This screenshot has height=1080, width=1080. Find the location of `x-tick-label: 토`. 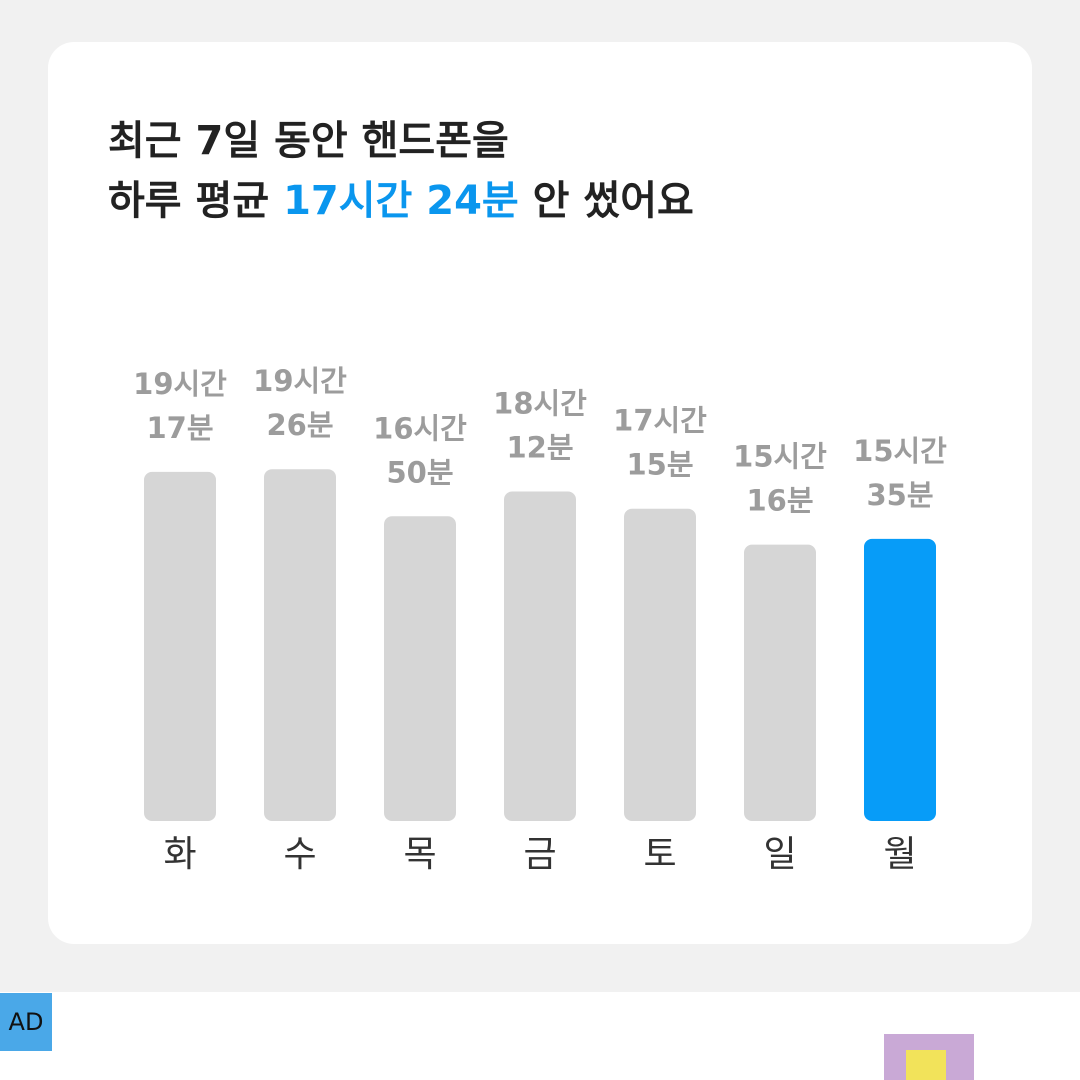

x-tick-label: 토 is located at coordinates (659, 854).